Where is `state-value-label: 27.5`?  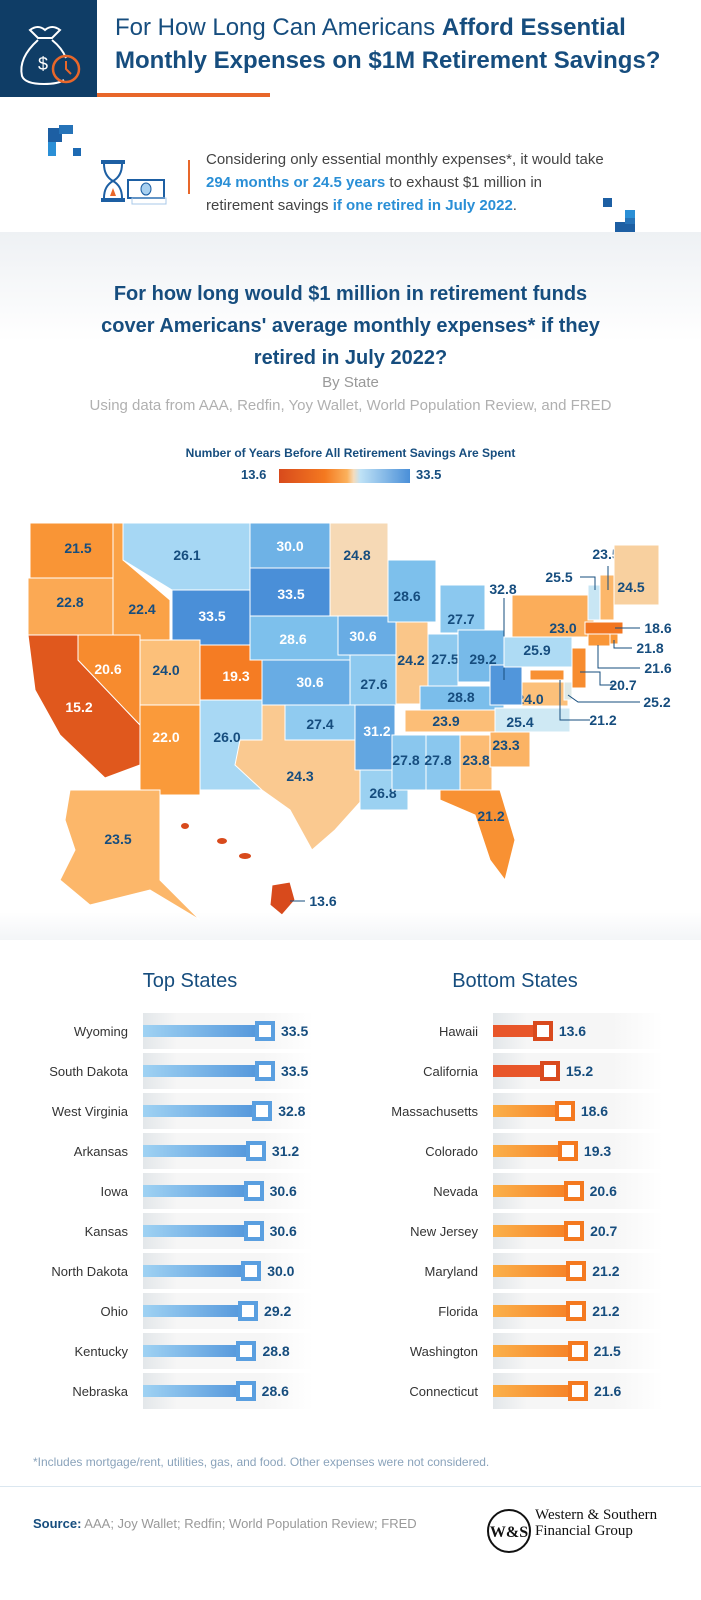
state-value-label: 27.5 is located at coordinates (444, 659).